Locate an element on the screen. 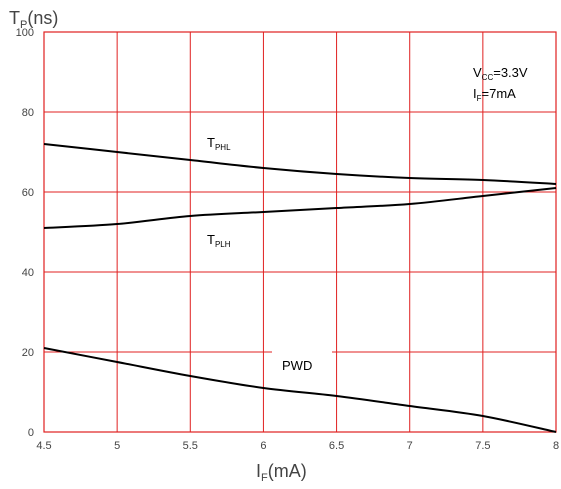  x-tick-label-4: 6.5 is located at coordinates (336, 446).